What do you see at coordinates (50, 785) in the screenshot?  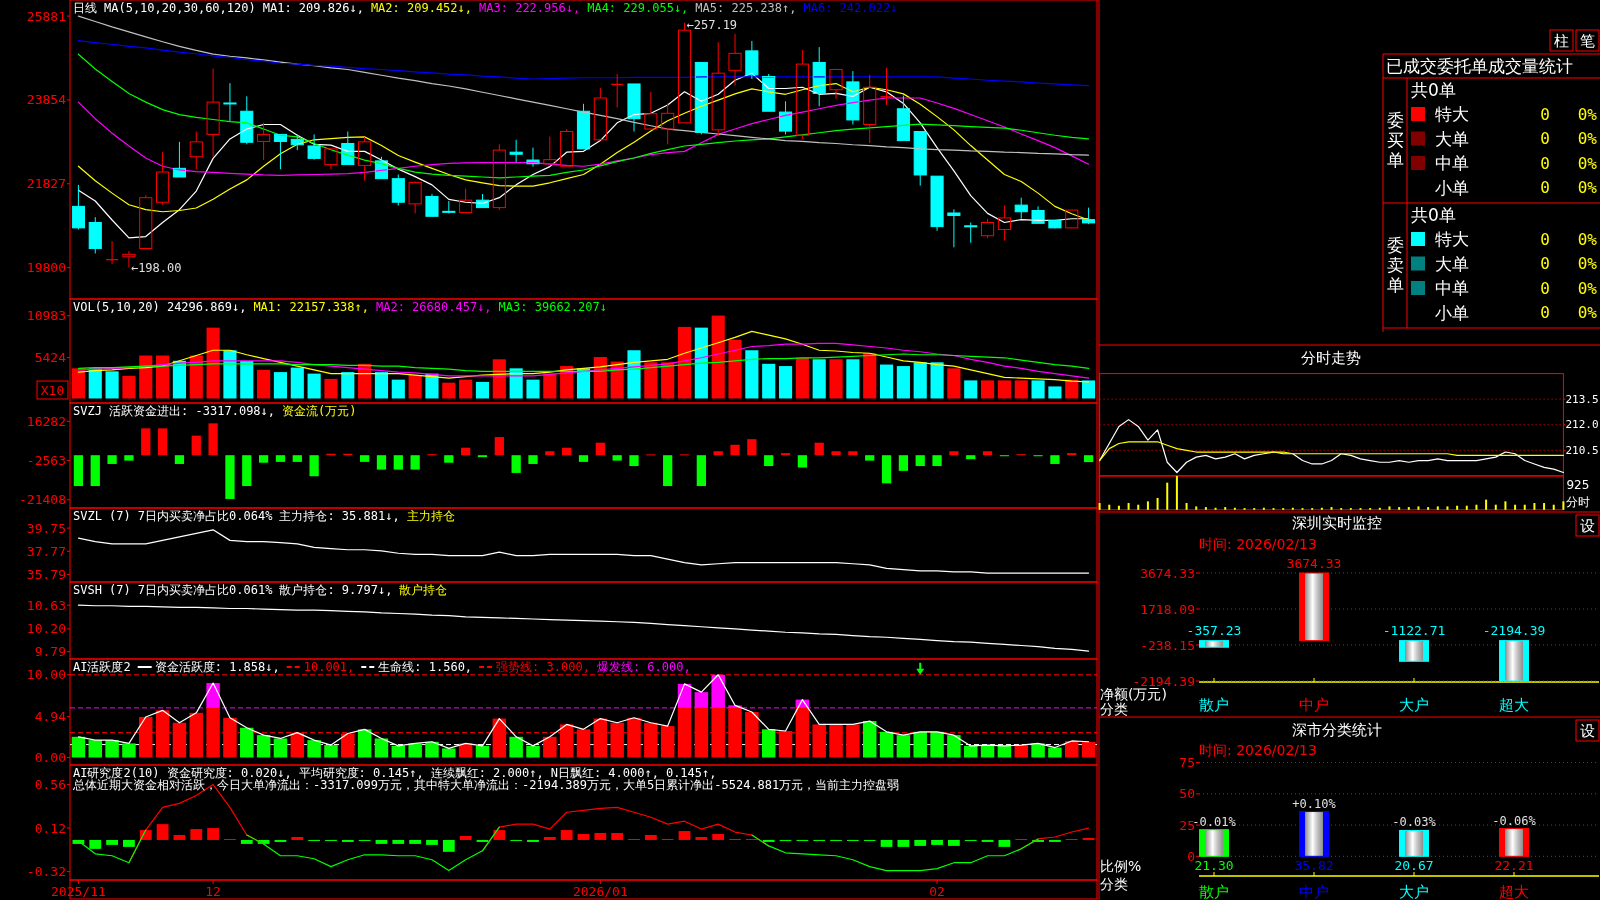 I see `y-tick-label: 0.56` at bounding box center [50, 785].